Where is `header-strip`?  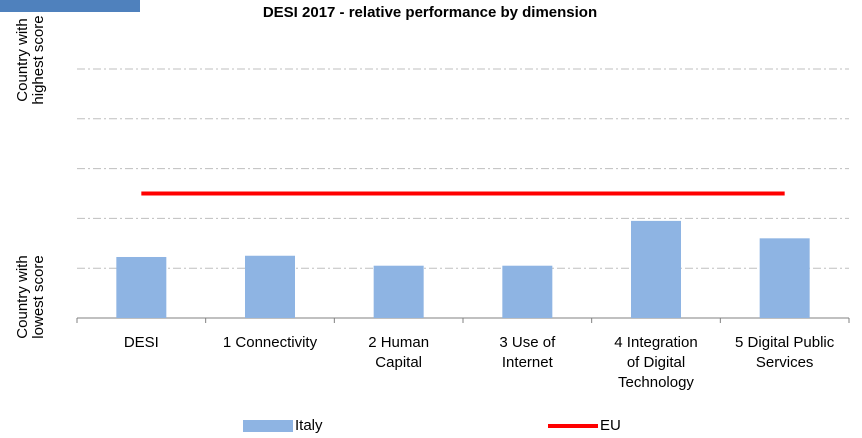
header-strip is located at coordinates (70, 6).